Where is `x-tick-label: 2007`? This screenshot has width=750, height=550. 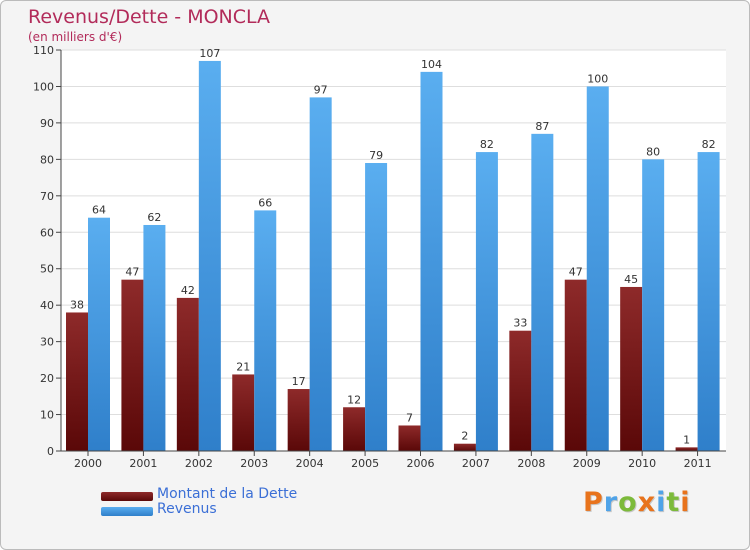 x-tick-label: 2007 is located at coordinates (476, 463).